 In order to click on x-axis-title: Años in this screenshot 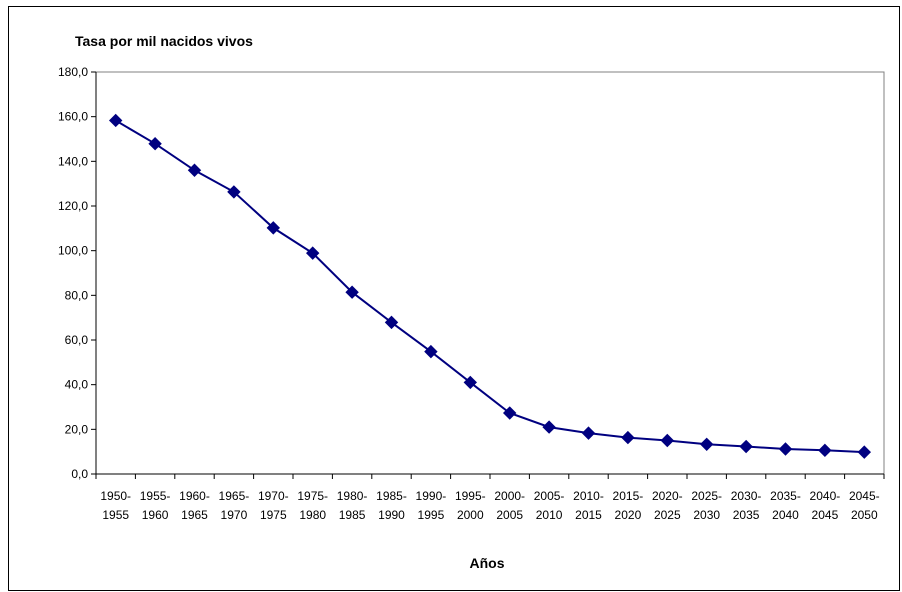, I will do `click(487, 563)`.